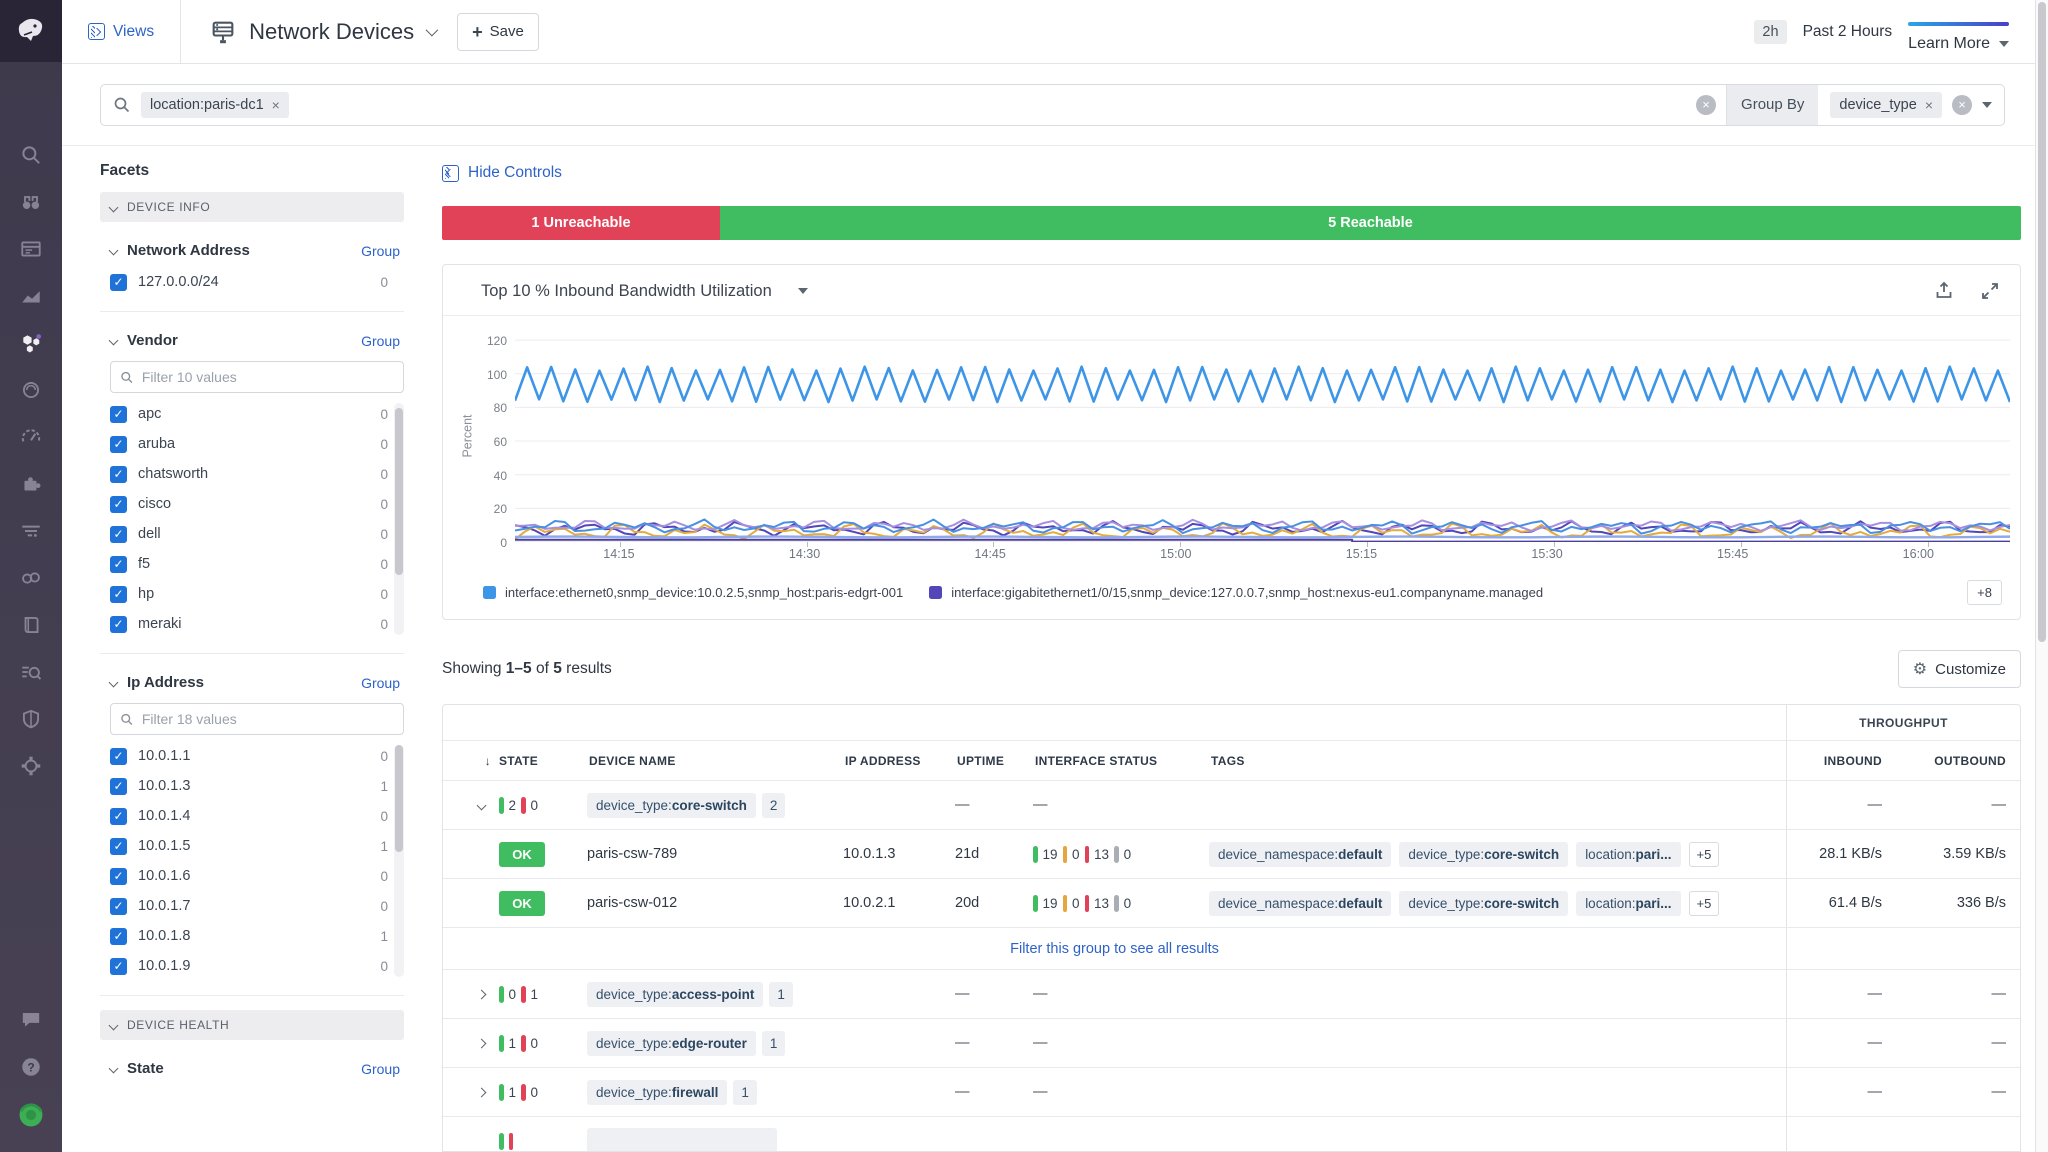 The height and width of the screenshot is (1152, 2048). I want to click on facet-checkbox-item: ✓ dell 0, so click(249, 534).